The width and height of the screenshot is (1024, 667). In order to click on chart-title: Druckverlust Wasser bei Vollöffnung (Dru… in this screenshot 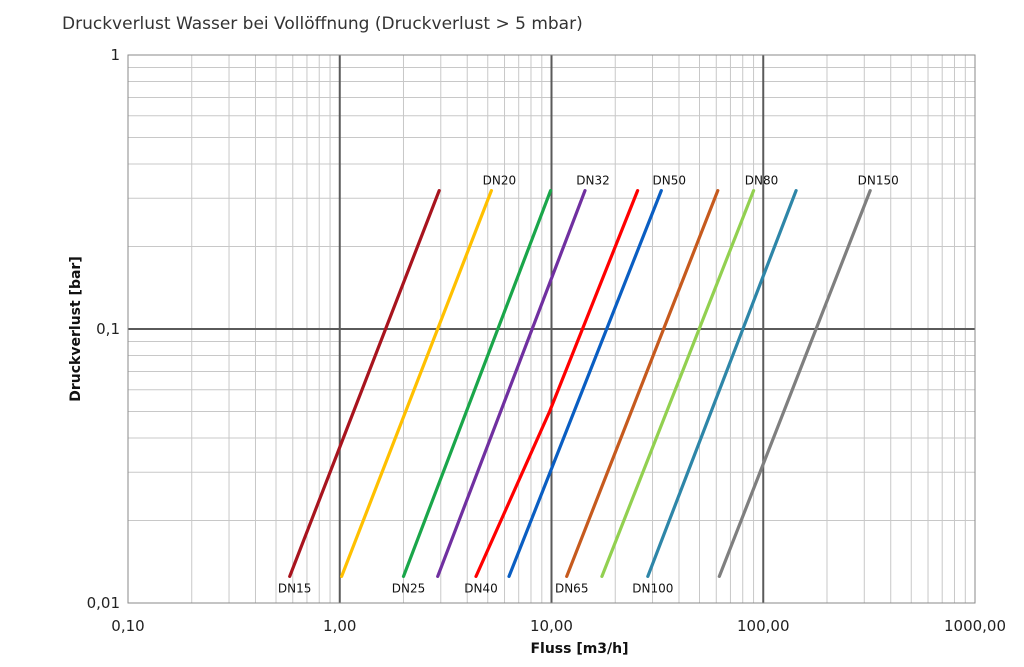, I will do `click(322, 24)`.